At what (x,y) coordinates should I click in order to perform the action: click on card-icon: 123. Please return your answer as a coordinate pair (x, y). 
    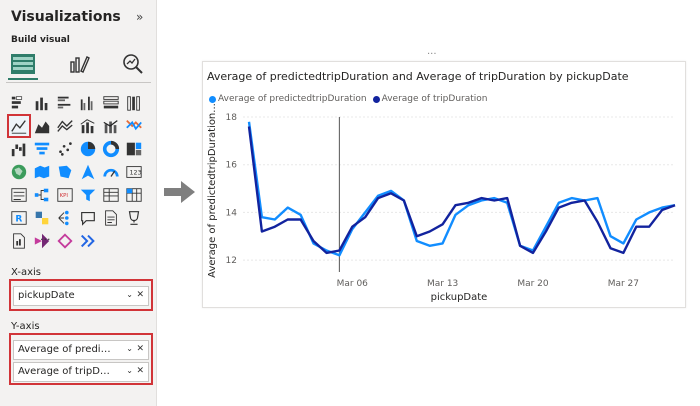
    Looking at the image, I should click on (134, 172).